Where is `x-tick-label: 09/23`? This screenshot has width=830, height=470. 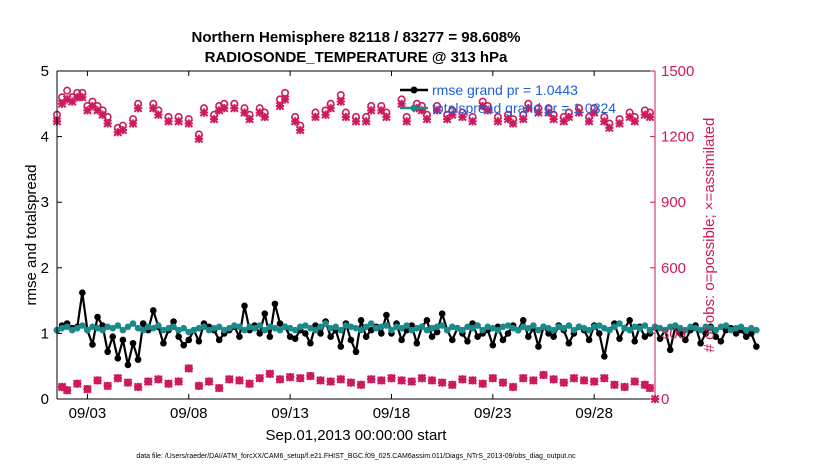
x-tick-label: 09/23 is located at coordinates (493, 413).